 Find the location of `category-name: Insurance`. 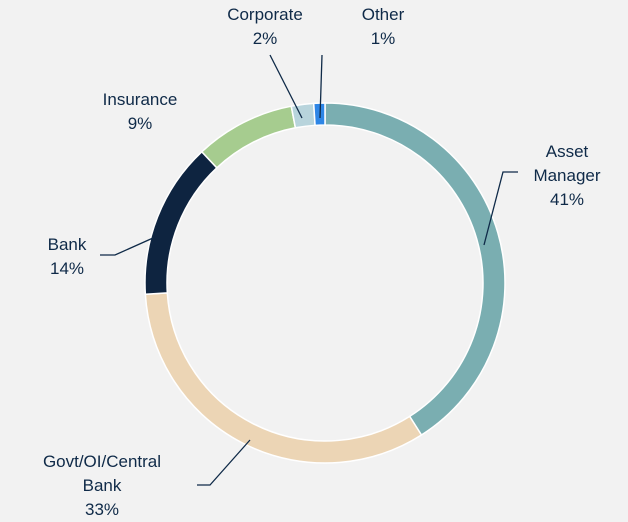

category-name: Insurance is located at coordinates (140, 99).